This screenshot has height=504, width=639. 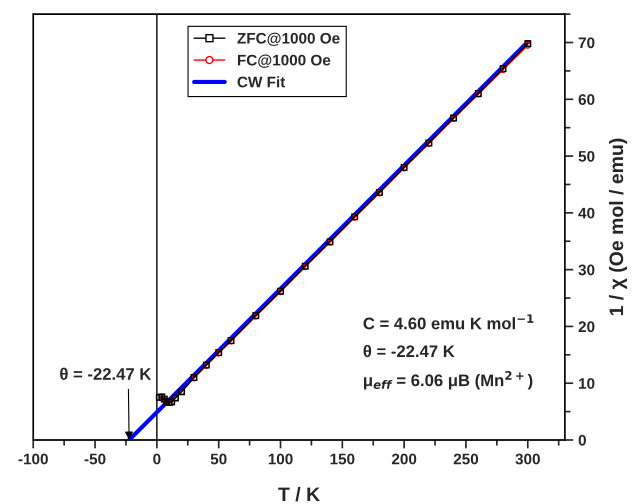 I want to click on x-tick-label: 50, so click(x=218, y=459).